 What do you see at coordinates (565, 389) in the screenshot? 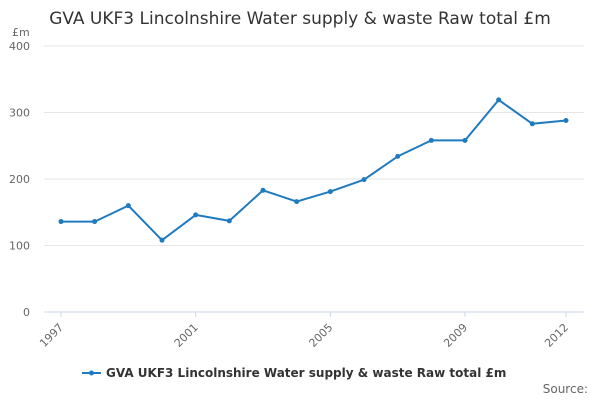
I see `source-label: Source:` at bounding box center [565, 389].